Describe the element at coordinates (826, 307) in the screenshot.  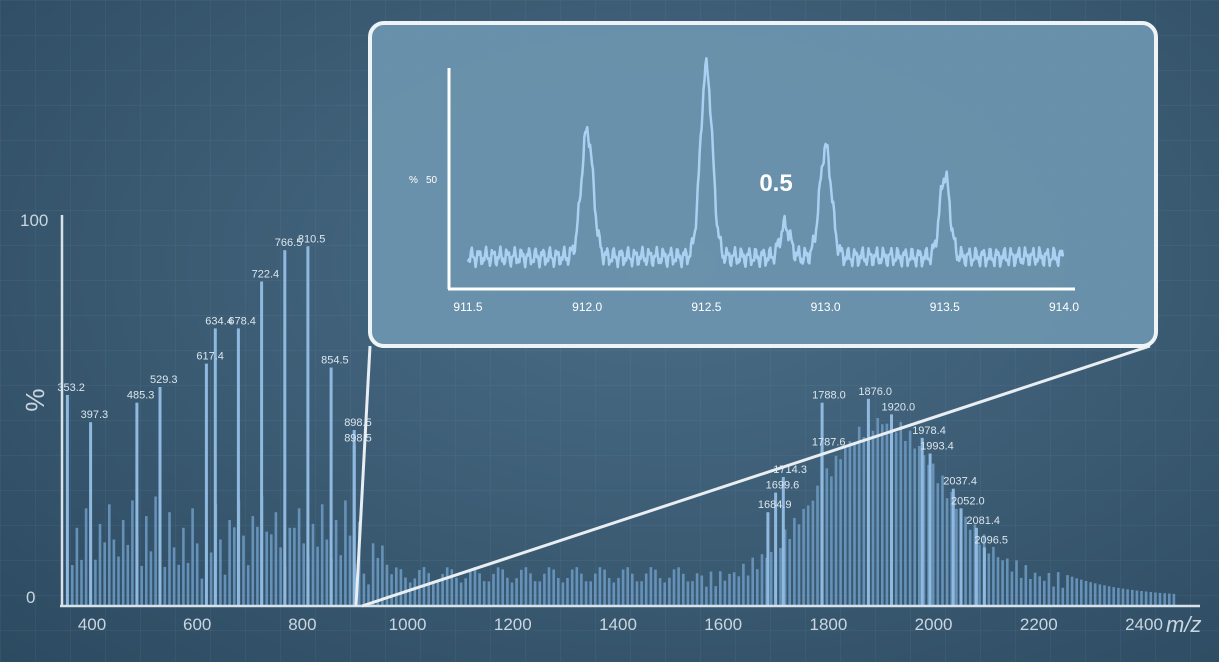
I see `inset-x-tick-label: 913.0` at that location.